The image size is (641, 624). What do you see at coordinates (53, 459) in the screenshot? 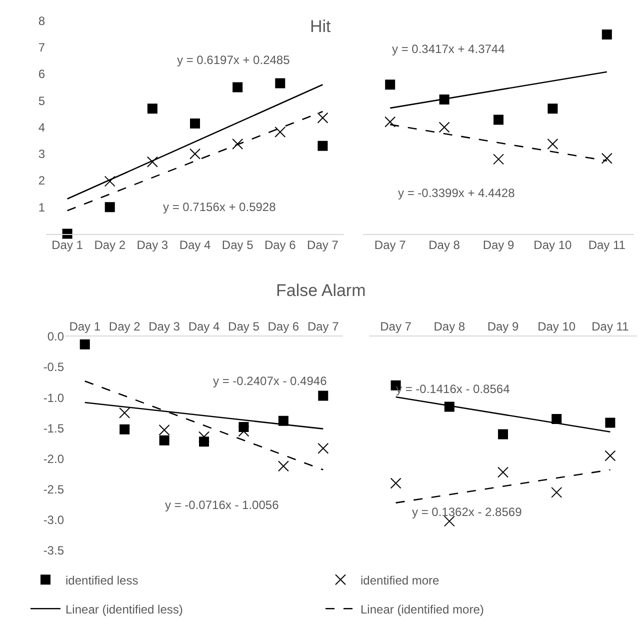
I see `y-tick-label: -2.0` at bounding box center [53, 459].